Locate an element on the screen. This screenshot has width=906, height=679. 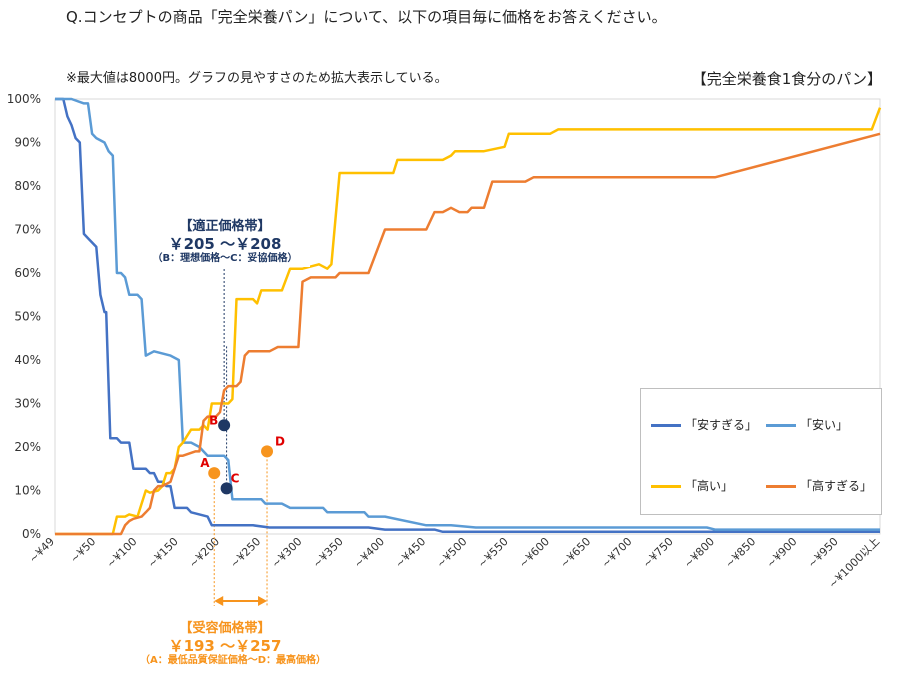
intersection-label-b: B is located at coordinates (213, 420).